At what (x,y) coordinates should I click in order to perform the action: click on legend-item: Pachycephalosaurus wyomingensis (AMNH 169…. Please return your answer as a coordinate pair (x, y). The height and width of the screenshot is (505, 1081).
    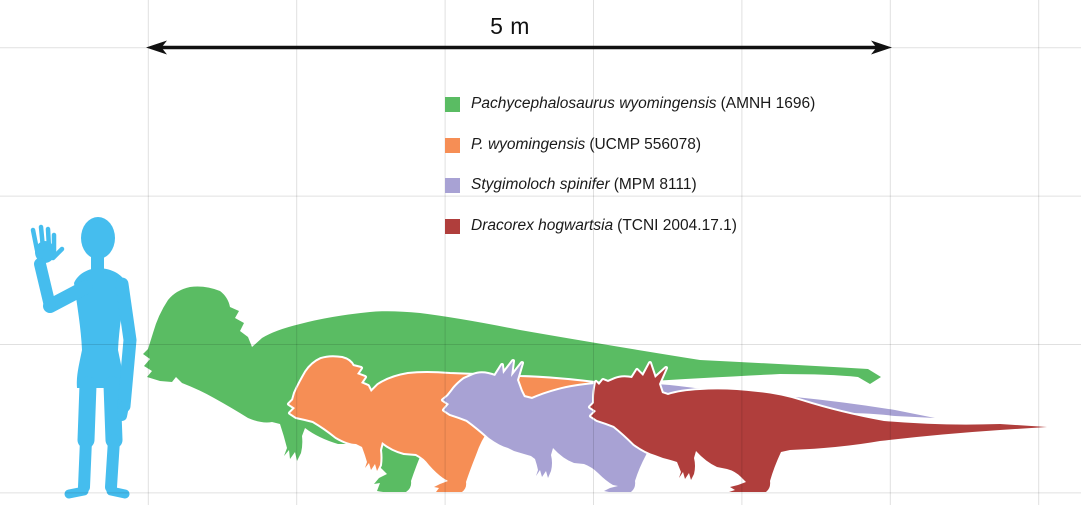
    Looking at the image, I should click on (630, 104).